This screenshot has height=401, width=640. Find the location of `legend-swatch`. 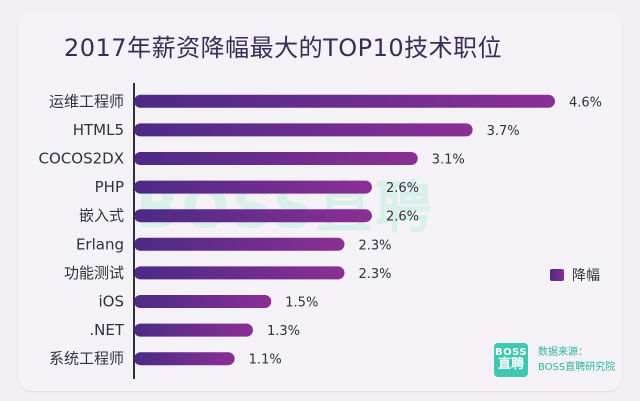

legend-swatch is located at coordinates (557, 275).